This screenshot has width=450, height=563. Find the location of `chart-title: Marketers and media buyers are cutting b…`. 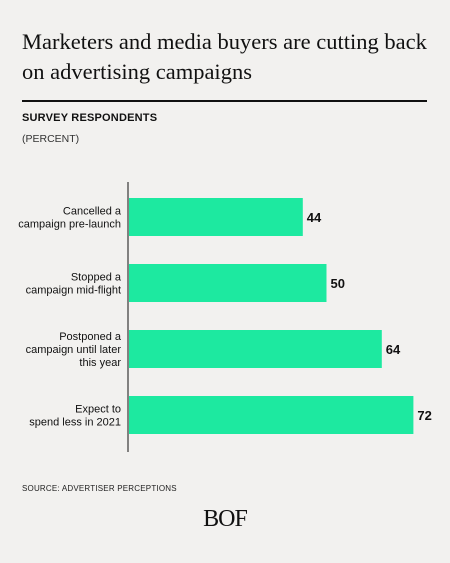

chart-title: Marketers and media buyers are cutting b… is located at coordinates (224, 56).